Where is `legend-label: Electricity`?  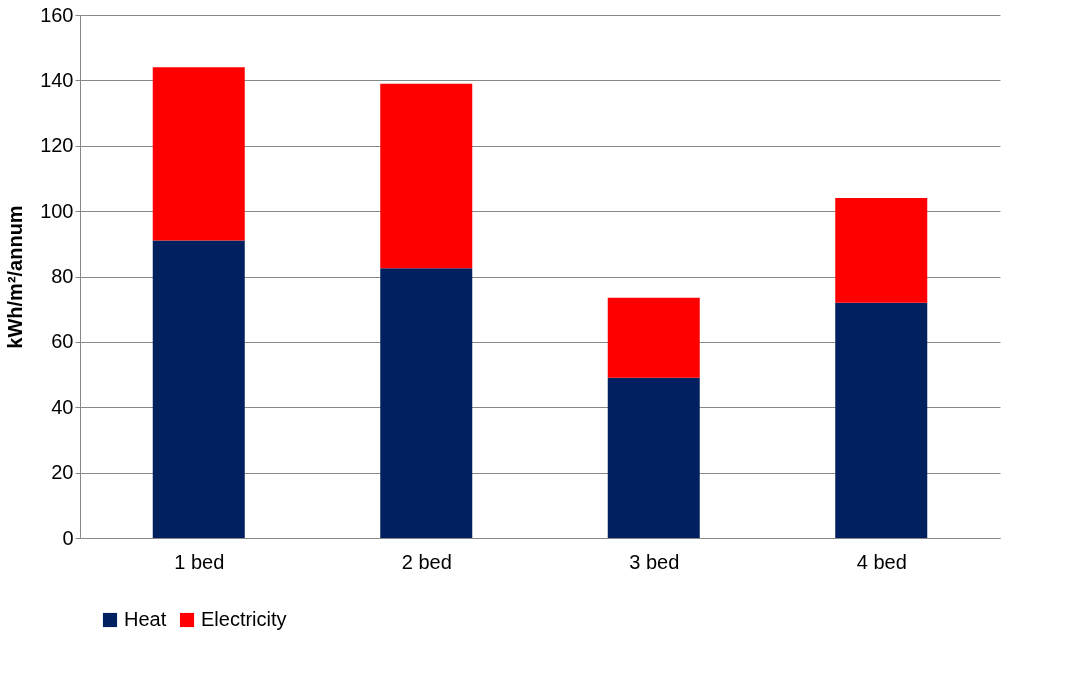 legend-label: Electricity is located at coordinates (244, 619).